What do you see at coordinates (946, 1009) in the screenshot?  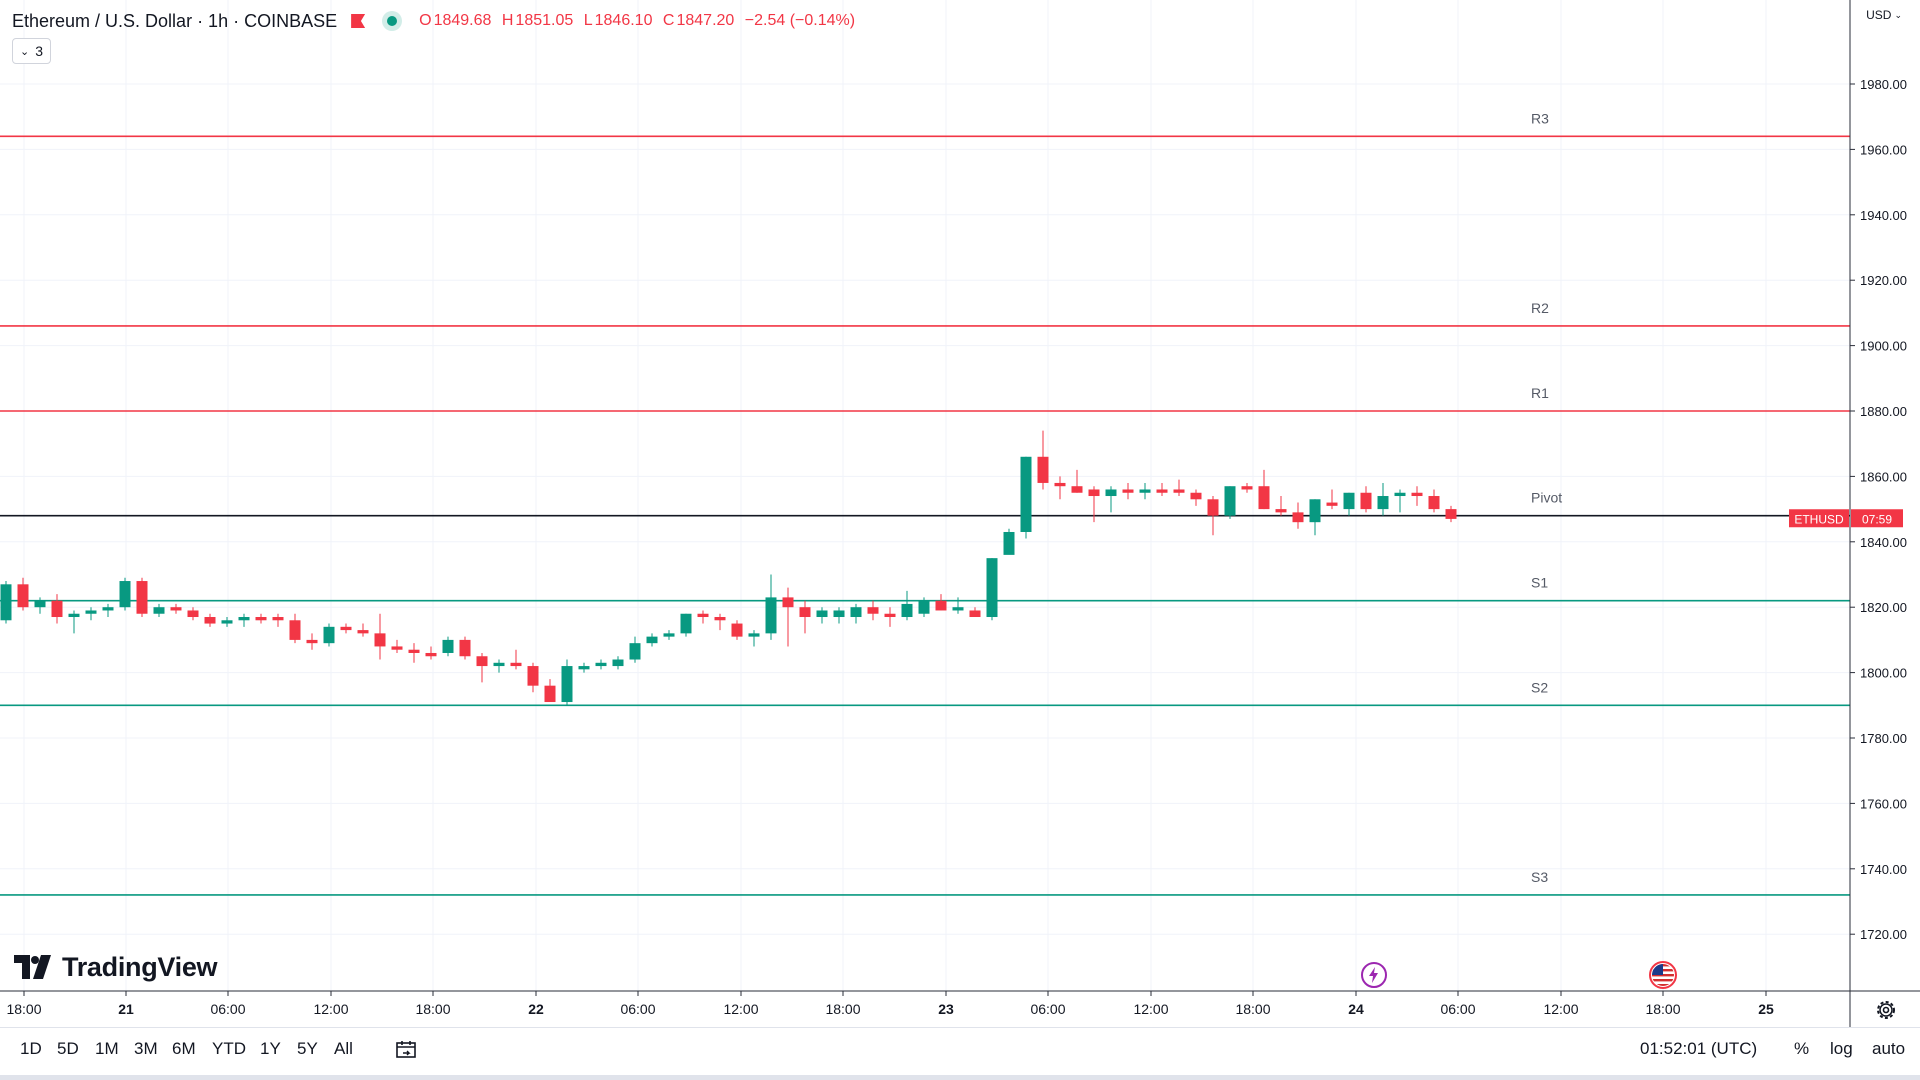 I see `x-tick-label: 23` at bounding box center [946, 1009].